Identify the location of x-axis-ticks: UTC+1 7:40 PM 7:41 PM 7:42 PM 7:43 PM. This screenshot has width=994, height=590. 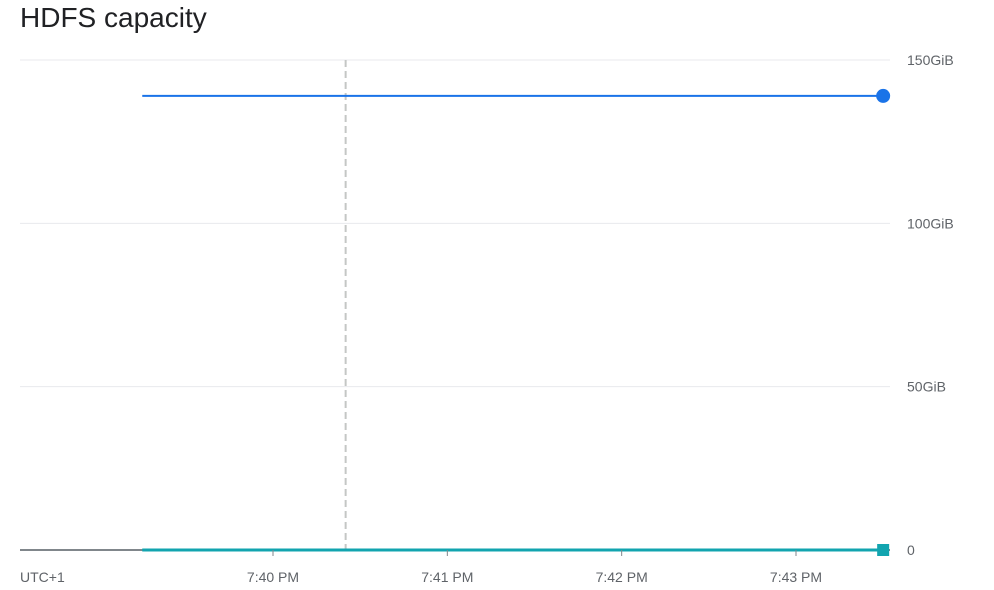
(421, 567).